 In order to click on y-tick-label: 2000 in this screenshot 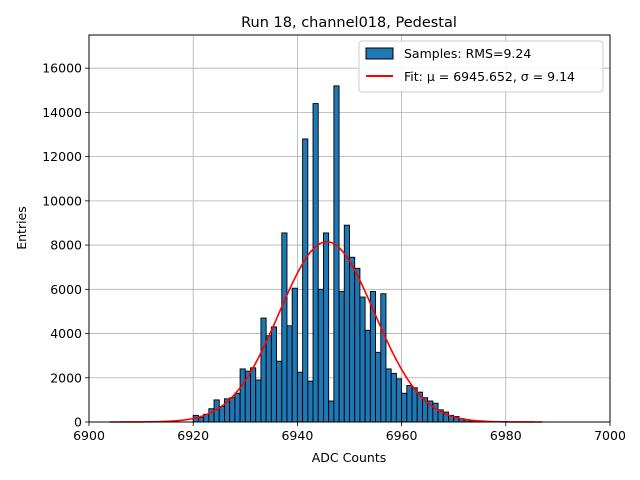, I will do `click(66, 377)`.